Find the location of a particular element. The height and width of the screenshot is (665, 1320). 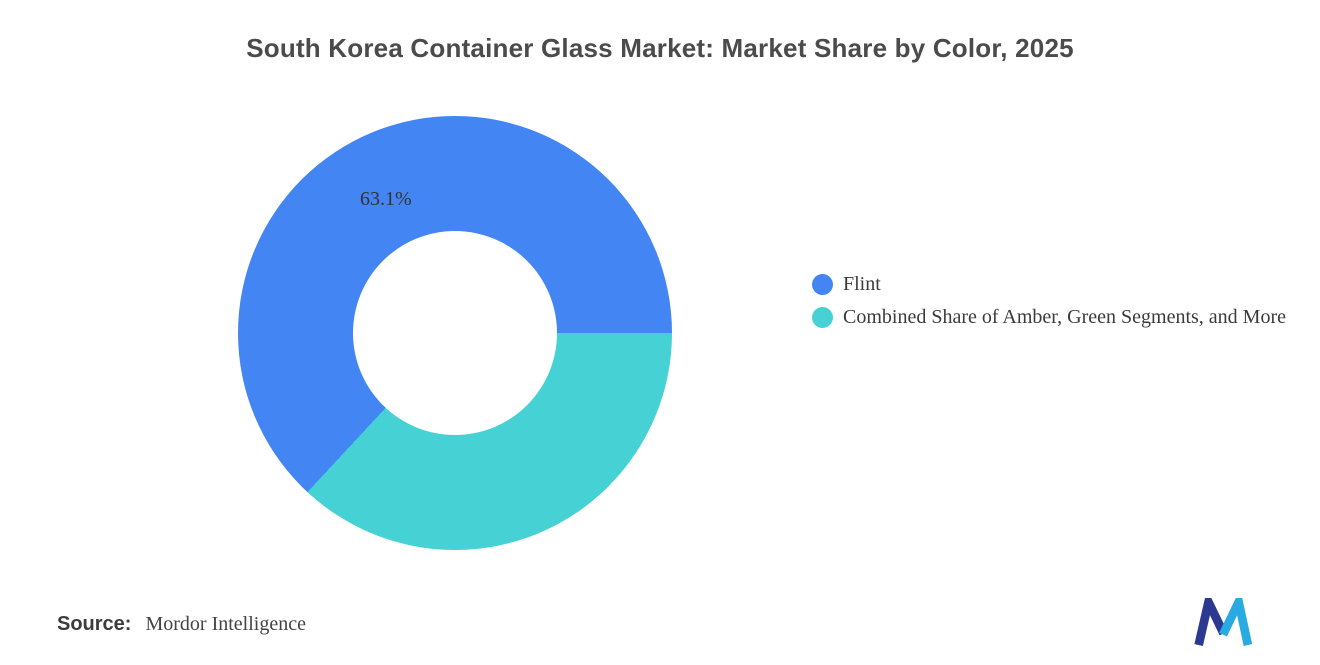

donut-hole is located at coordinates (455, 333).